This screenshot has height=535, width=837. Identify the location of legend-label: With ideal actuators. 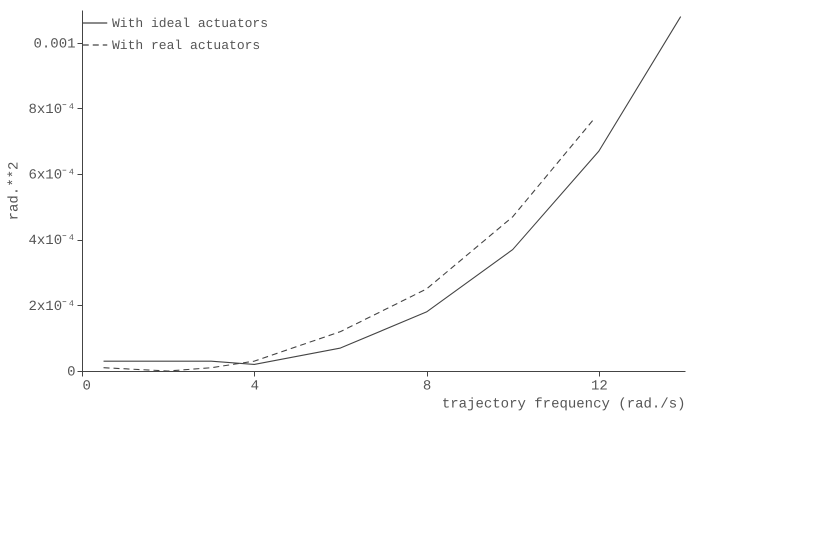
(190, 23).